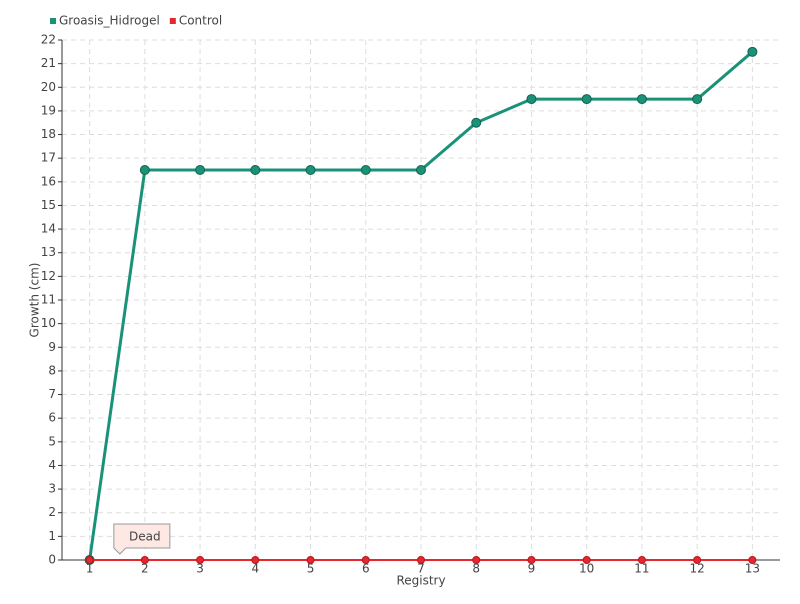 This screenshot has width=800, height=604. What do you see at coordinates (52, 465) in the screenshot?
I see `y-tick-label: 4` at bounding box center [52, 465].